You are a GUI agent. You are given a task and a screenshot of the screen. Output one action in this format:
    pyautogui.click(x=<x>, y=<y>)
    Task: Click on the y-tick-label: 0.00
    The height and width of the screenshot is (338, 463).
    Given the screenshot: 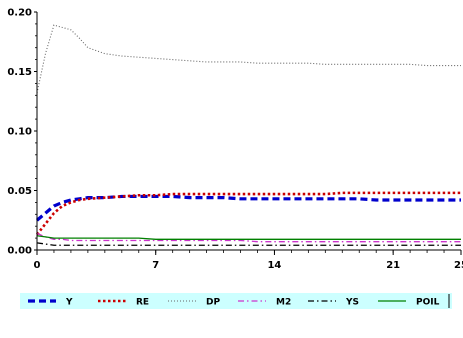 What is the action you would take?
    pyautogui.click(x=19, y=251)
    